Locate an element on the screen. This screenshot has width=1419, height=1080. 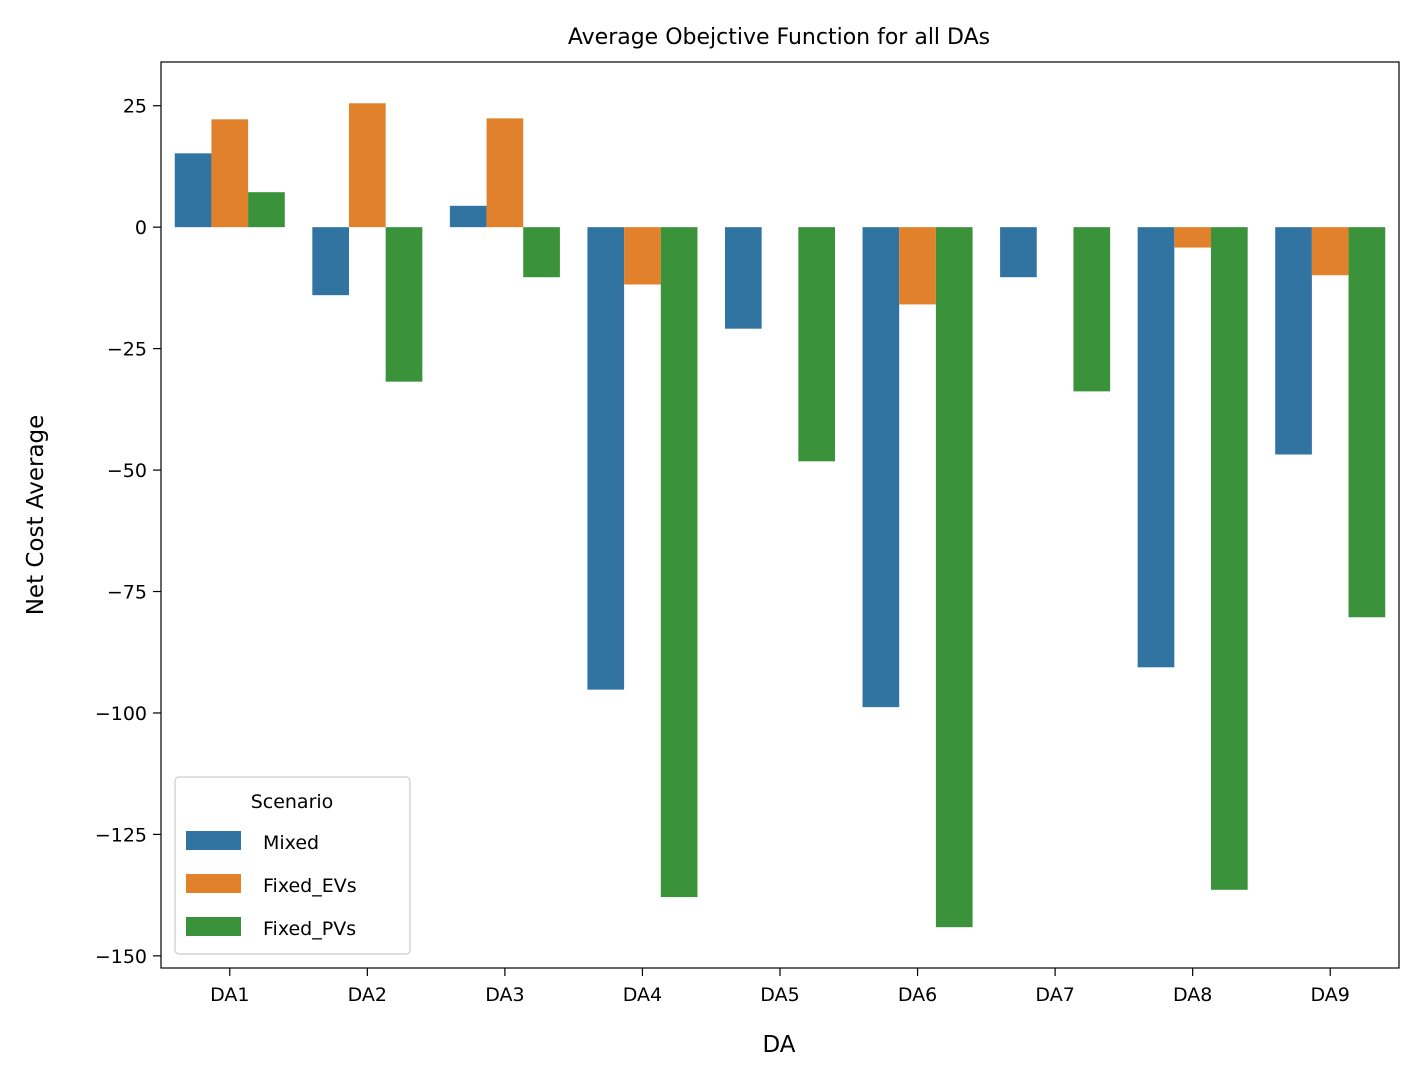
x-axis-label: DA is located at coordinates (778, 1045).